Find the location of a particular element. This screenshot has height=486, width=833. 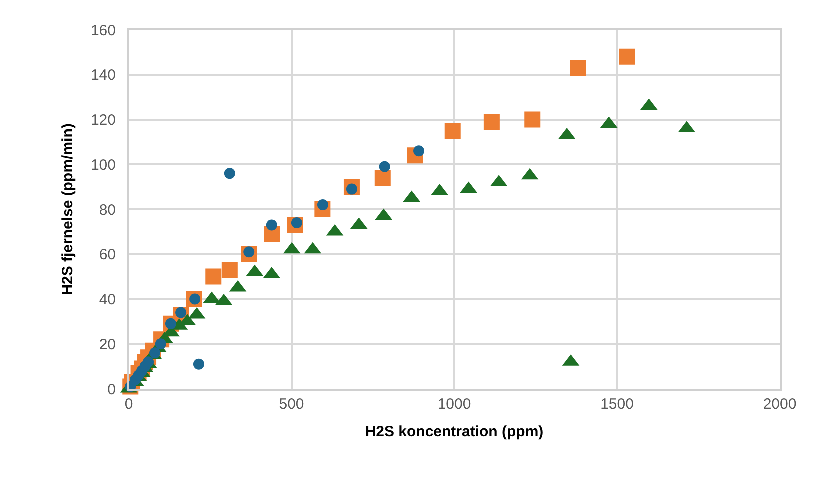

y-tick-label: 20 is located at coordinates (107, 345).